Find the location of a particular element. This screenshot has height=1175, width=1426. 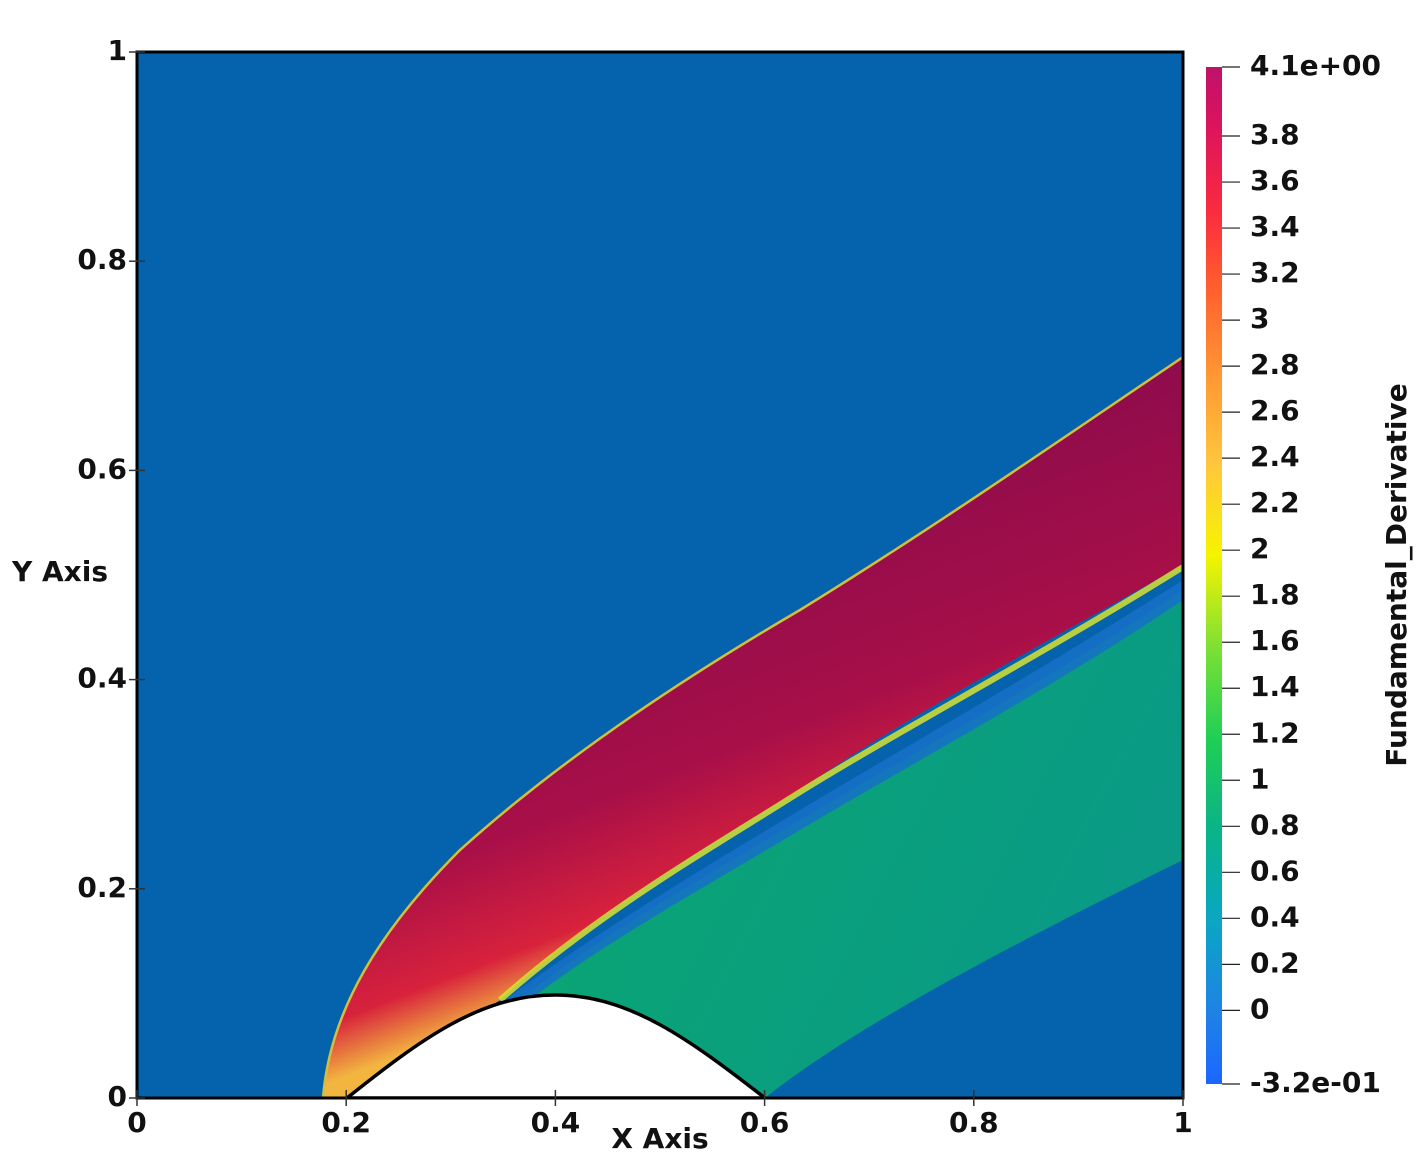

colorbar-tick-label: 1.8 is located at coordinates (1275, 594).